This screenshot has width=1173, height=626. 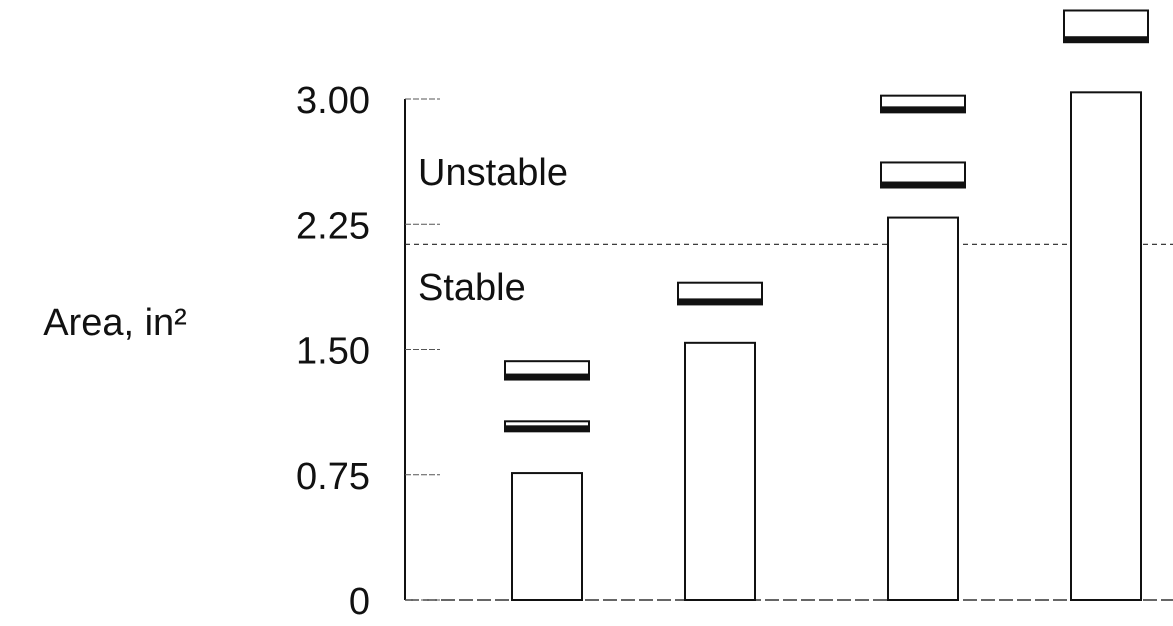 What do you see at coordinates (333, 477) in the screenshot?
I see `y-tick-label: 0.75` at bounding box center [333, 477].